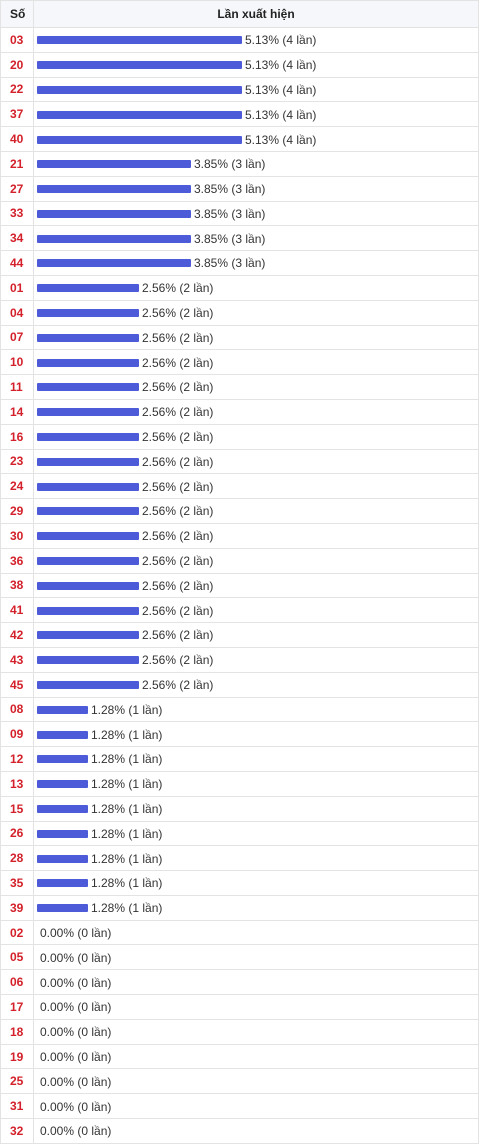  I want to click on table-row: 01 2.56% (2 lần), so click(239, 287).